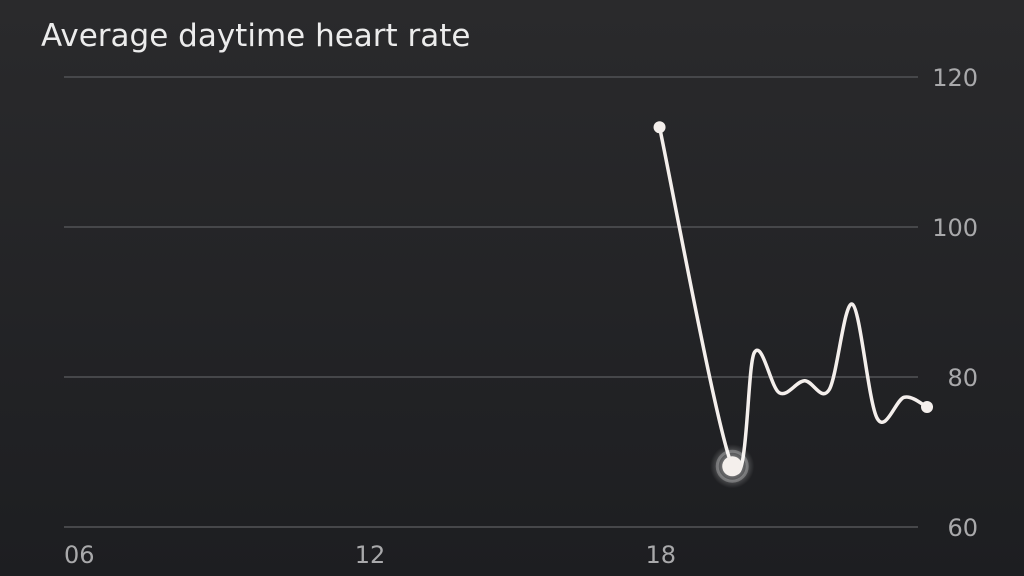 Image resolution: width=1024 pixels, height=576 pixels. What do you see at coordinates (955, 78) in the screenshot?
I see `y-tick-label: 120` at bounding box center [955, 78].